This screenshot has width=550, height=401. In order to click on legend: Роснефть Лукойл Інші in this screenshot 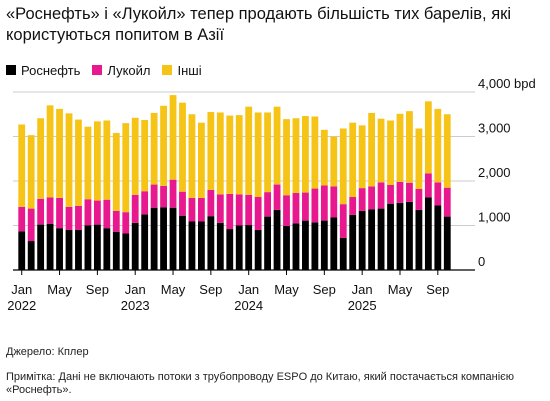, I will do `click(104, 70)`.